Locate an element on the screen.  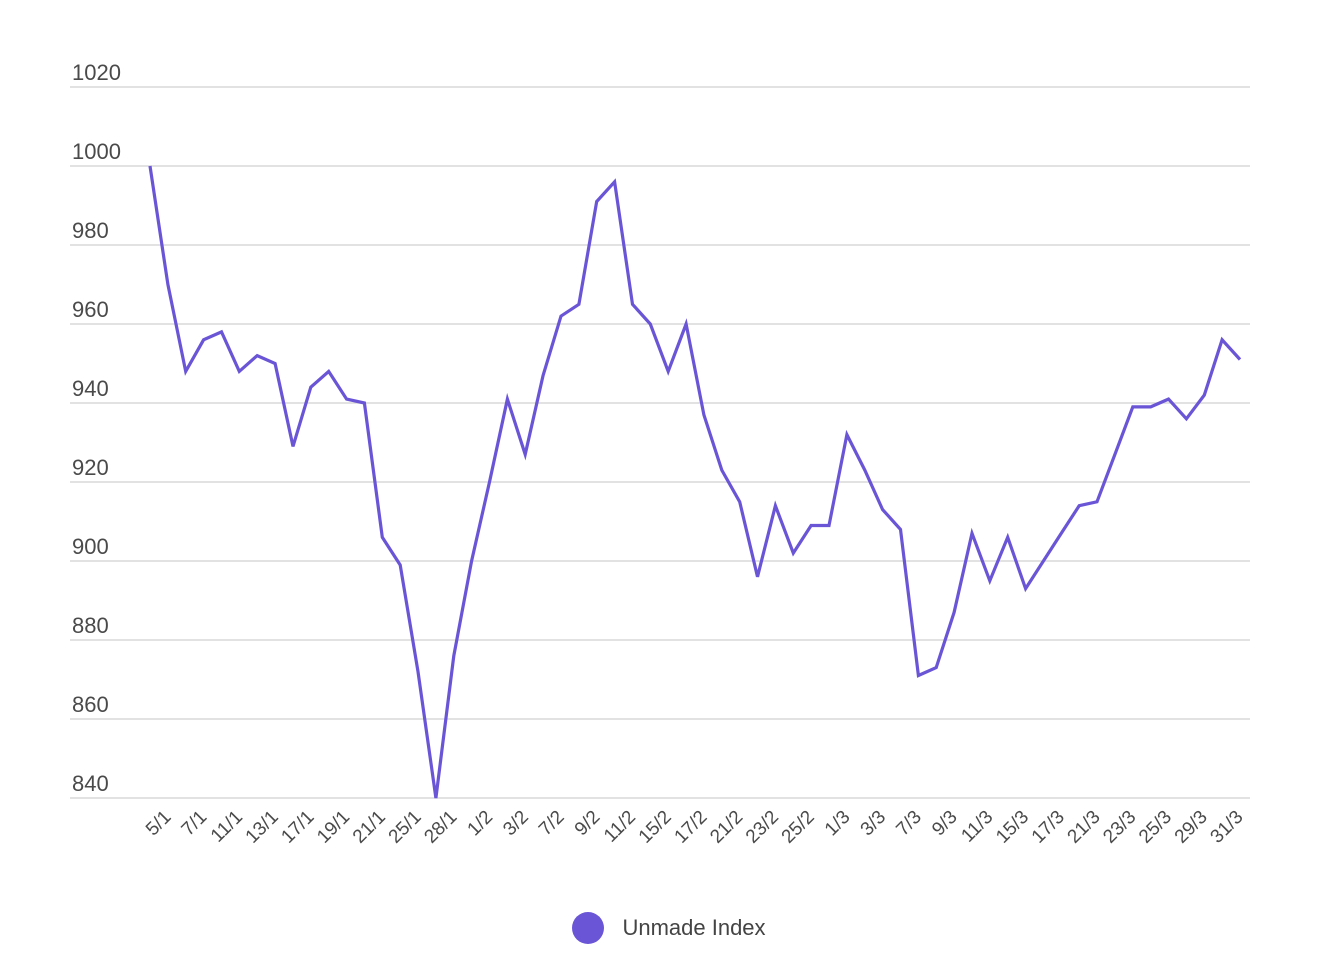
x-tick-label: 7/3 is located at coordinates (909, 824).